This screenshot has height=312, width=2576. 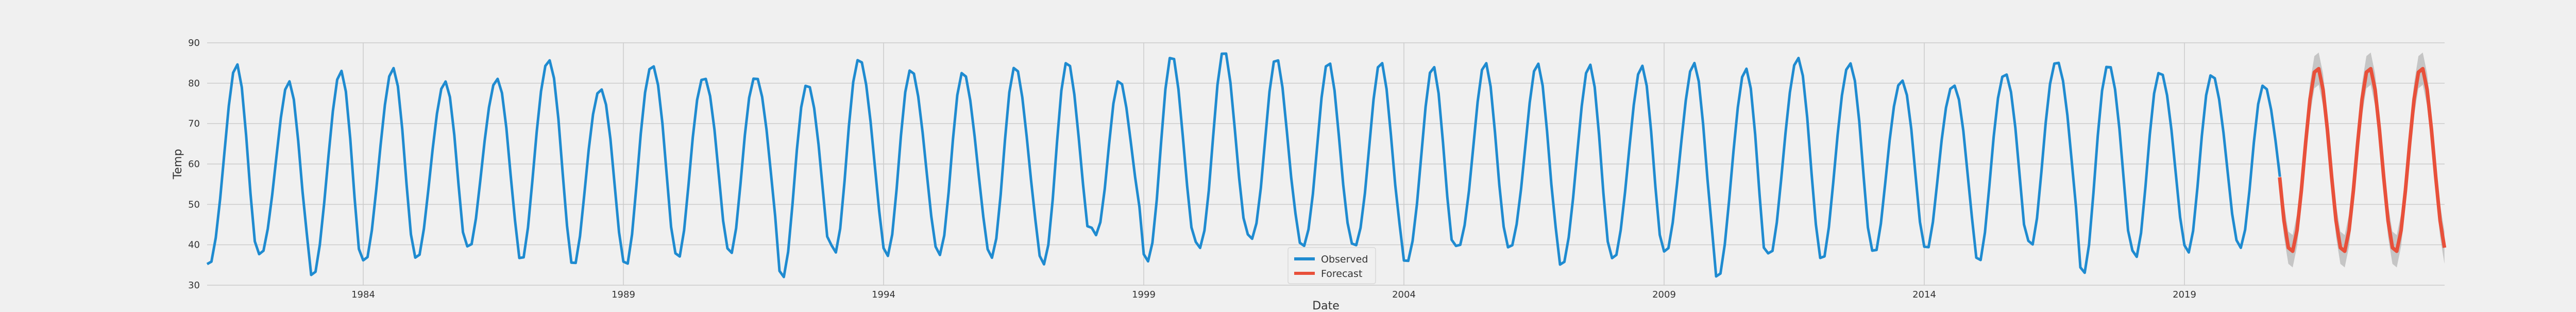 What do you see at coordinates (363, 294) in the screenshot?
I see `x-tick-label: 1984` at bounding box center [363, 294].